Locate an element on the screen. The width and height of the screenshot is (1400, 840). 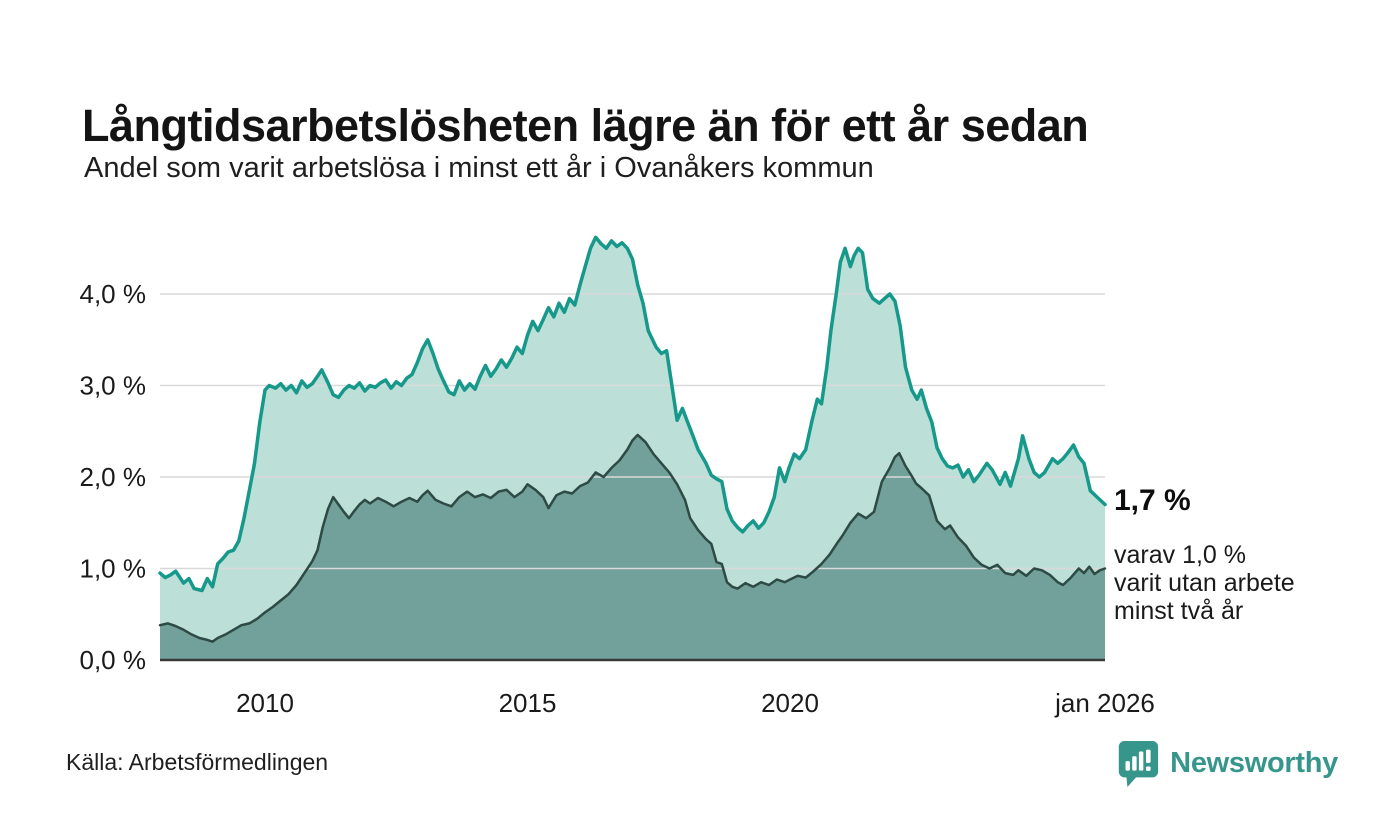
brand-wordmark: Newsworthy is located at coordinates (1254, 762).